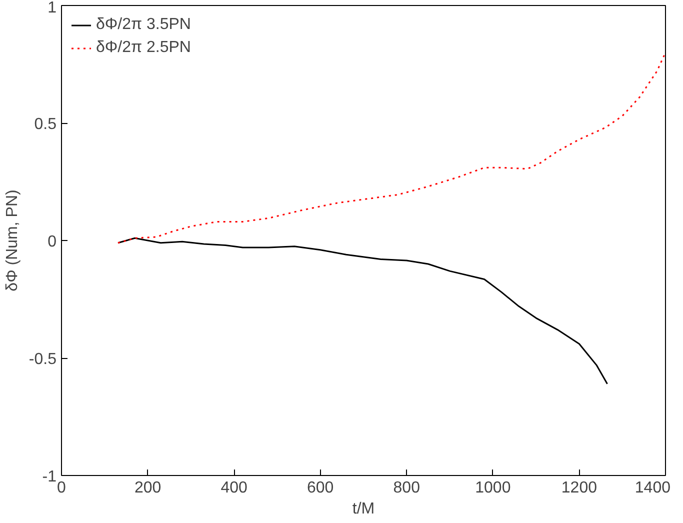  I want to click on legend-label: δΦ/2π 2.5PN, so click(143, 48).